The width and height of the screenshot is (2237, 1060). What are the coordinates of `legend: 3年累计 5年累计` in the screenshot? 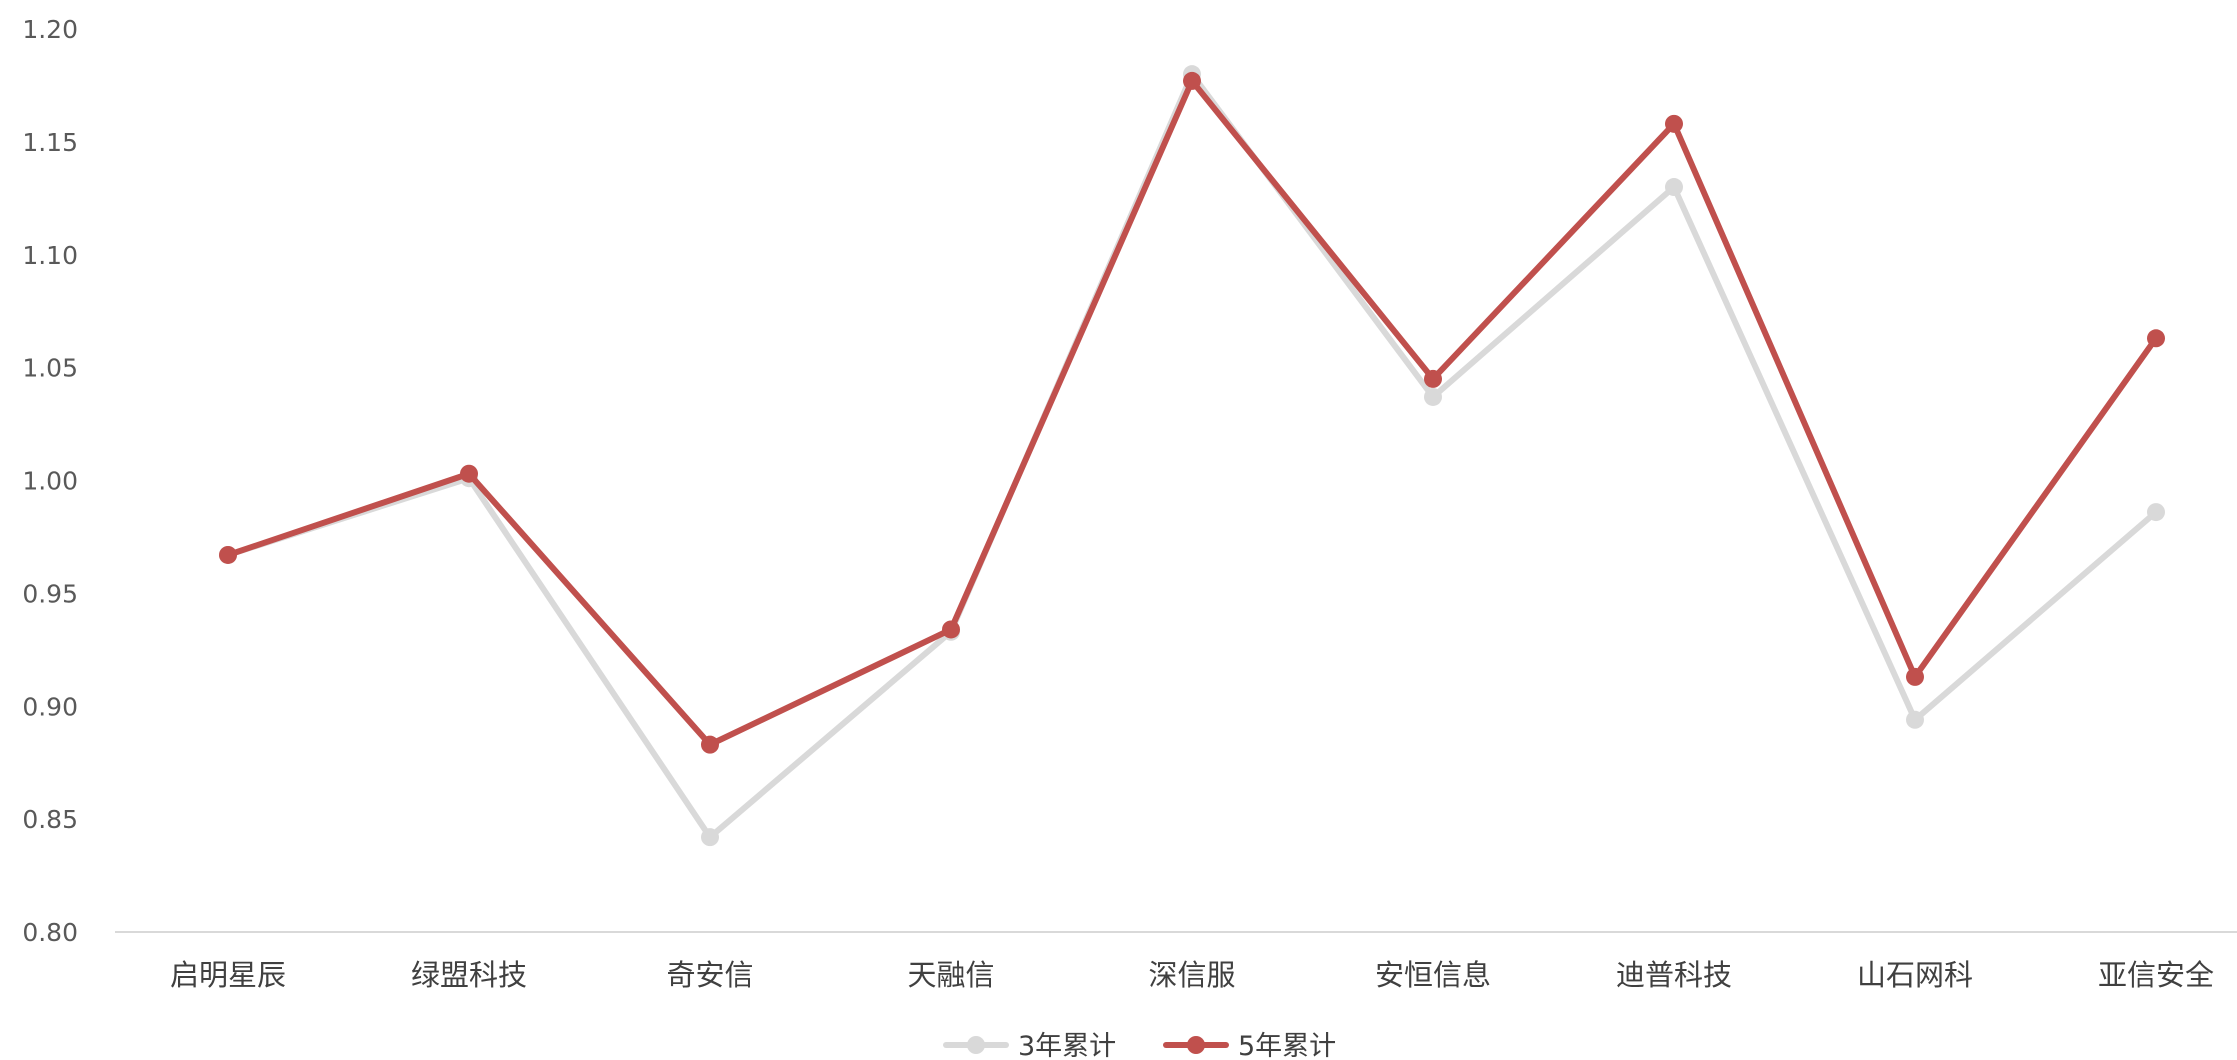 It's located at (1139, 1045).